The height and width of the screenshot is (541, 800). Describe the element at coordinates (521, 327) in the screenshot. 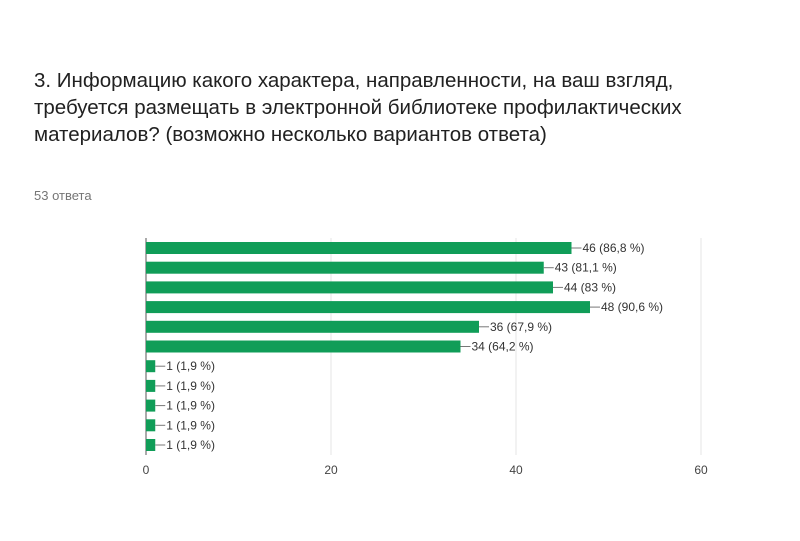

I see `data-label: 36 (67,9 %)` at that location.